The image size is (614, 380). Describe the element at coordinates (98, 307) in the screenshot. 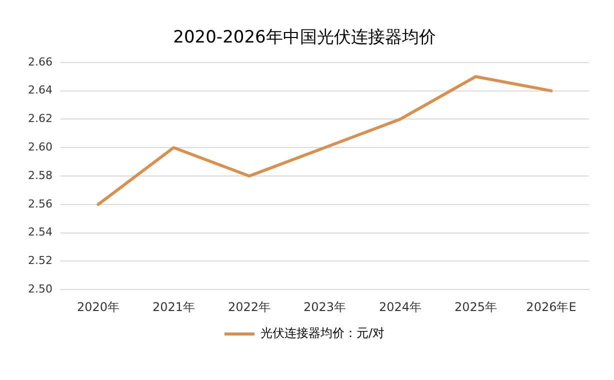

I see `x-tick-label: 2020年` at that location.